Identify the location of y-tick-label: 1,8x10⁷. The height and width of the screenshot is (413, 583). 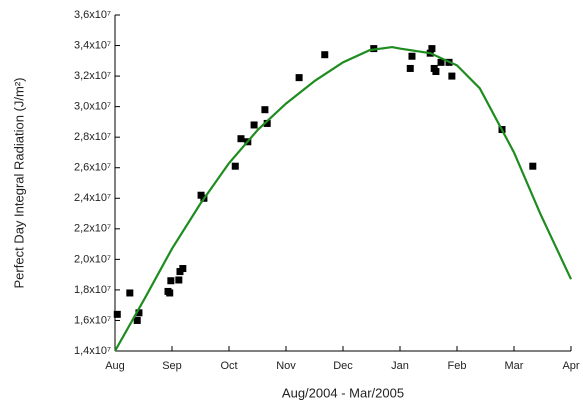
(92, 290).